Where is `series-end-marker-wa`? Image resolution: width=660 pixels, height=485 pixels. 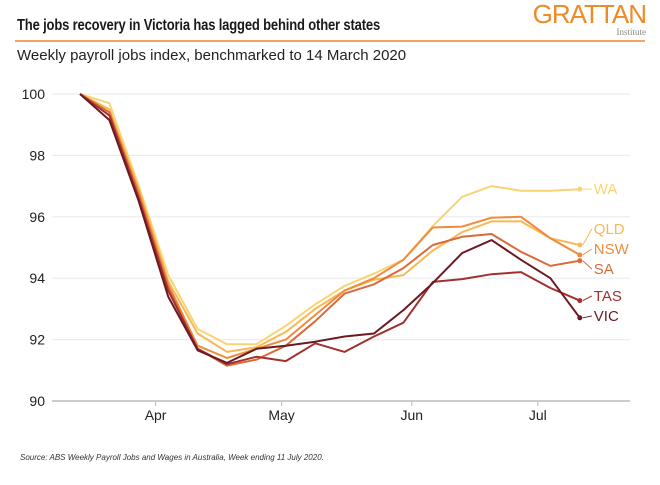
series-end-marker-wa is located at coordinates (580, 189).